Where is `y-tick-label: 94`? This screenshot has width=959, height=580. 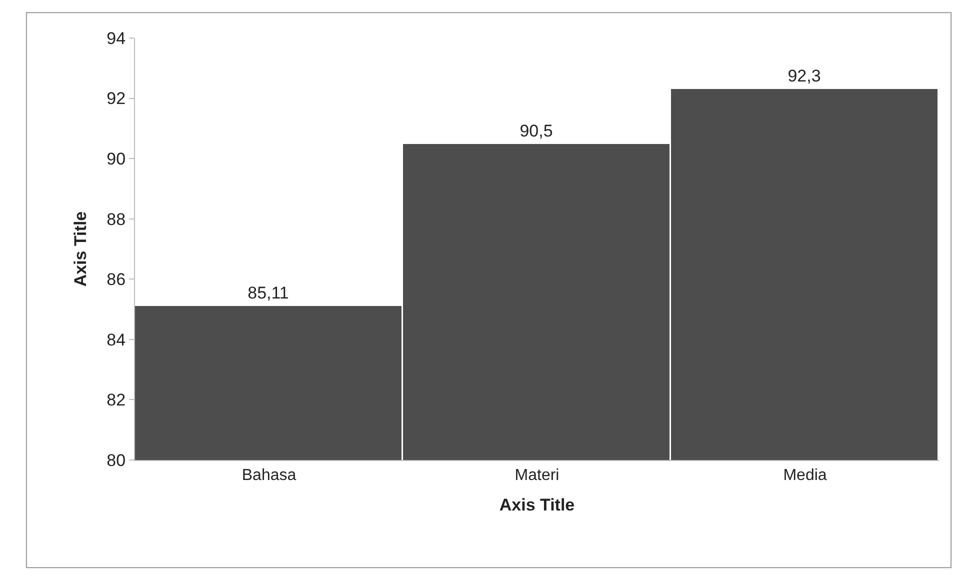 y-tick-label: 94 is located at coordinates (116, 38).